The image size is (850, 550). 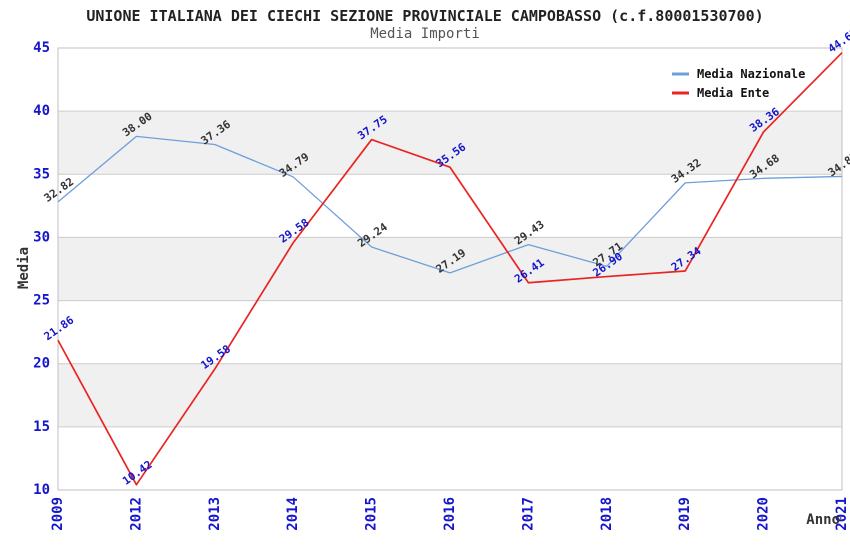 I want to click on x-tick-label: 2009, so click(x=58, y=514).